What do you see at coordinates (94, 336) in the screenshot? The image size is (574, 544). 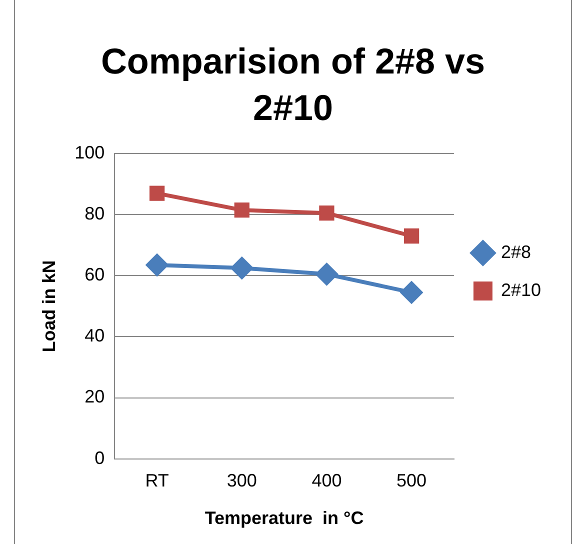 I see `y-tick-label: 40` at bounding box center [94, 336].